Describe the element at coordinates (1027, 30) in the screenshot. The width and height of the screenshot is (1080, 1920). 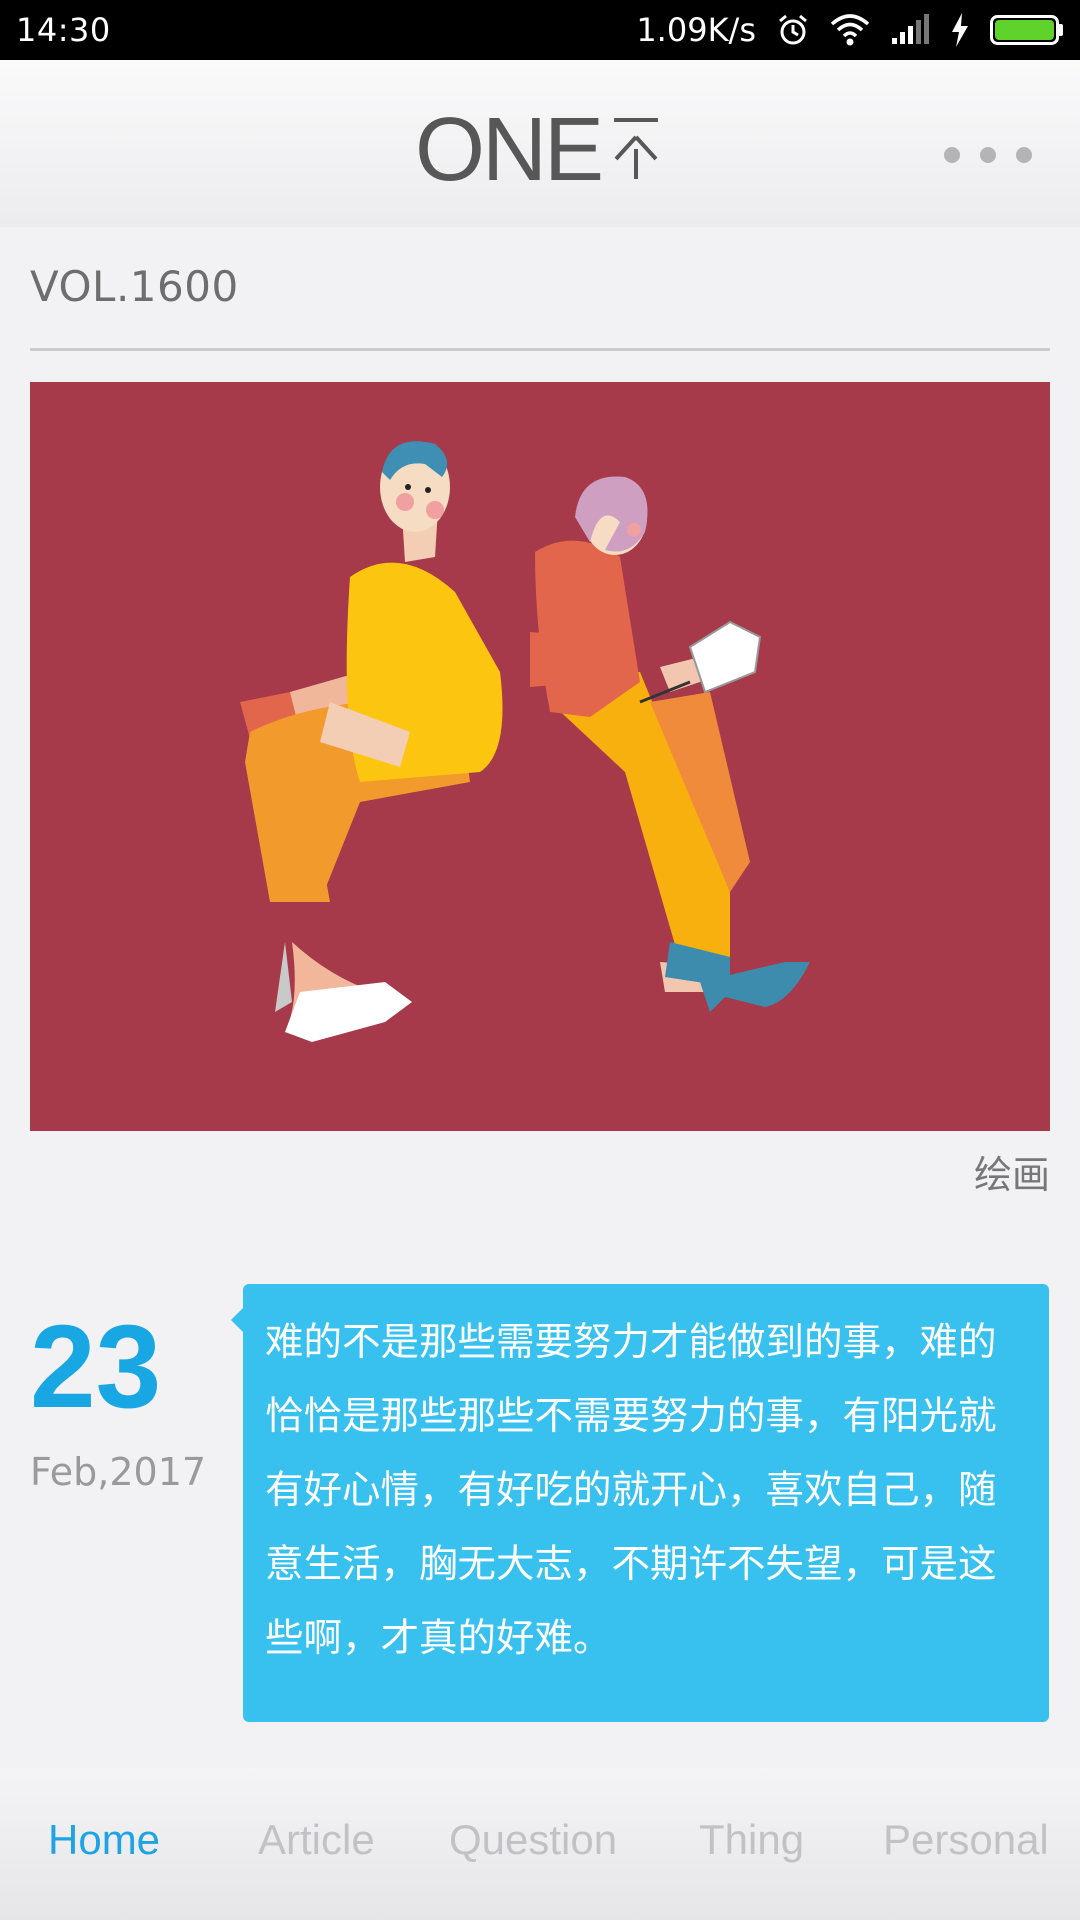
I see `battery-icon` at that location.